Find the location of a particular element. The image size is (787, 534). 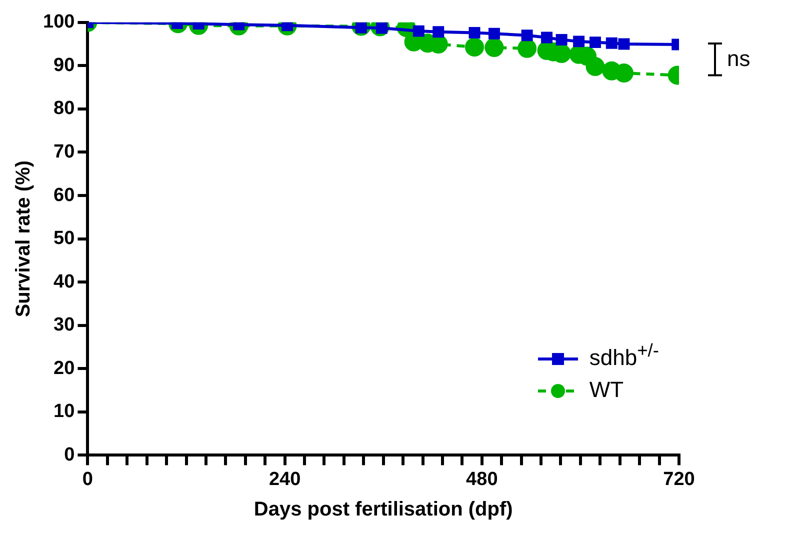

y-tick-label: 70 is located at coordinates (64, 151).